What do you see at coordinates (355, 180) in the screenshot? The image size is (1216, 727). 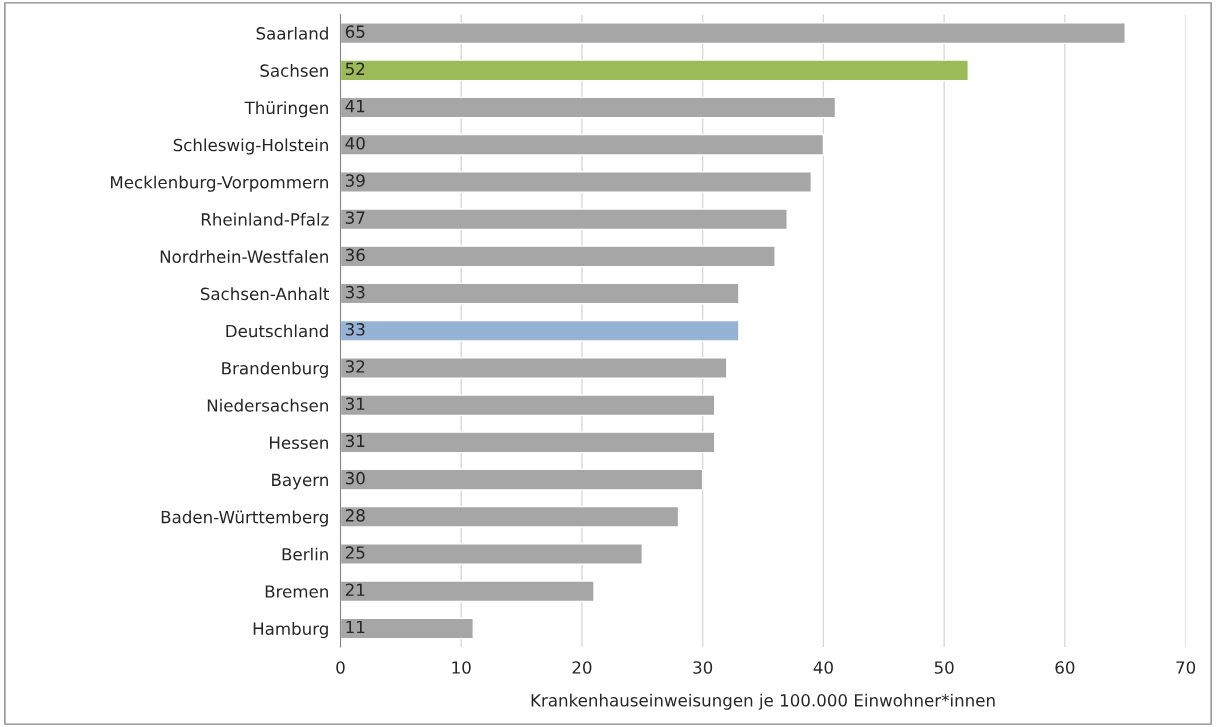 I see `data-label: 39` at bounding box center [355, 180].